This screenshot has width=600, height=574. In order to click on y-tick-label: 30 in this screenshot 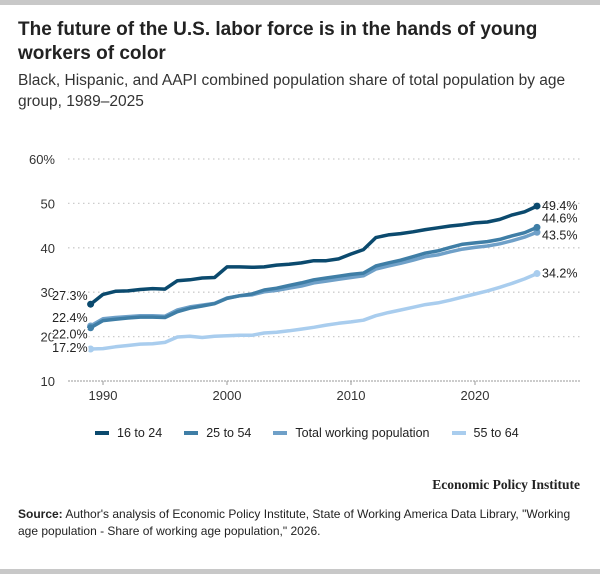, I will do `click(48, 292)`.